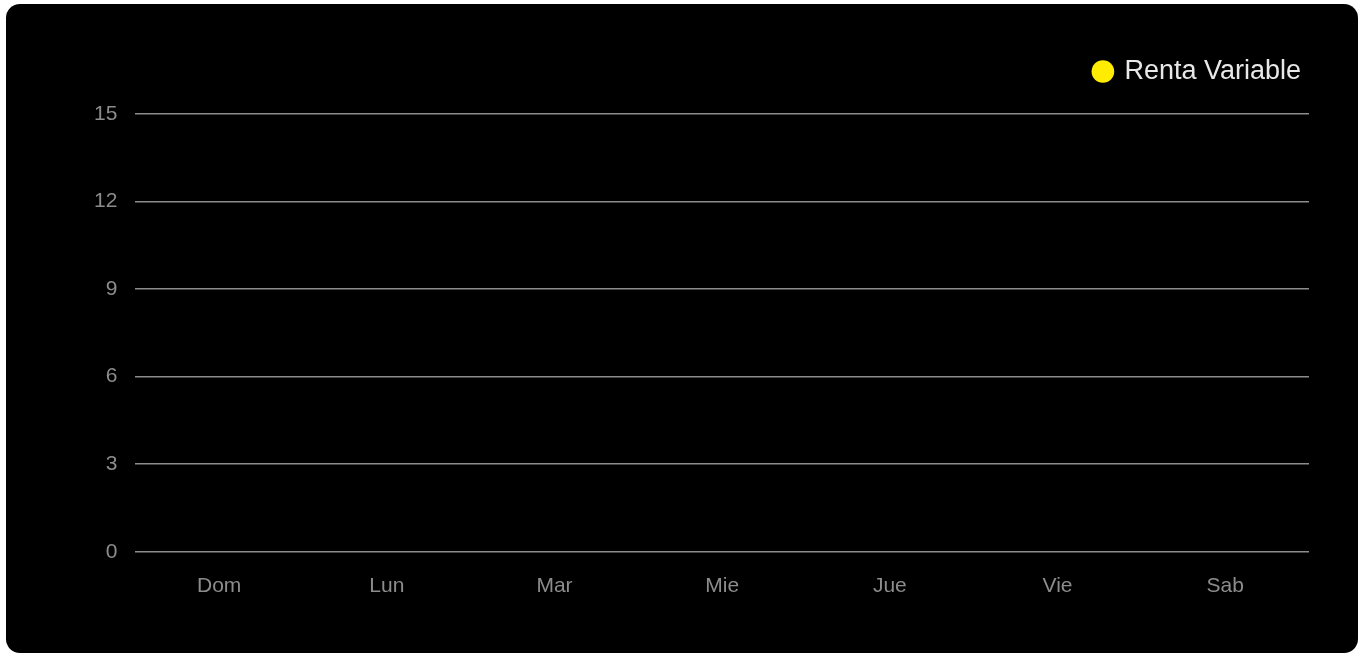 Image resolution: width=1364 pixels, height=660 pixels. What do you see at coordinates (111, 375) in the screenshot?
I see `y-tick-label: 6` at bounding box center [111, 375].